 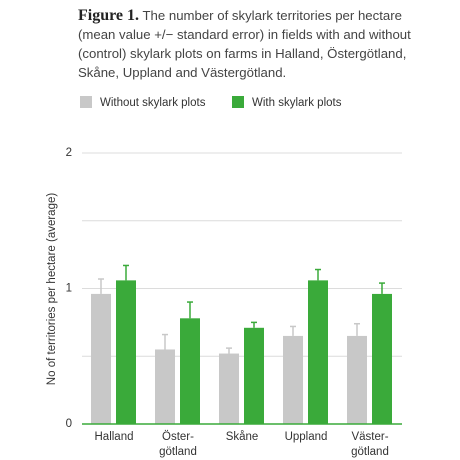 I want to click on x-tick-label: Halland, so click(x=114, y=437).